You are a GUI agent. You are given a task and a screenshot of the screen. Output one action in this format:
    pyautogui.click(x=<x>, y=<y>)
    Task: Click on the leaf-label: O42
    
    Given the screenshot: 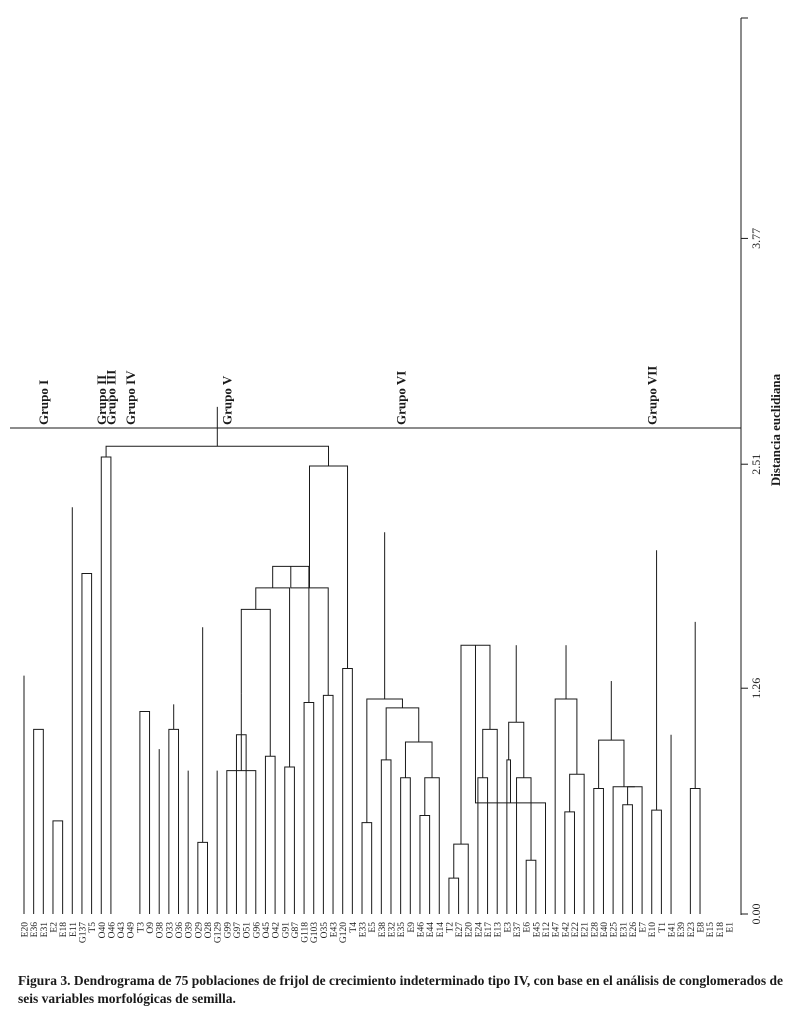 What is the action you would take?
    pyautogui.click(x=277, y=930)
    